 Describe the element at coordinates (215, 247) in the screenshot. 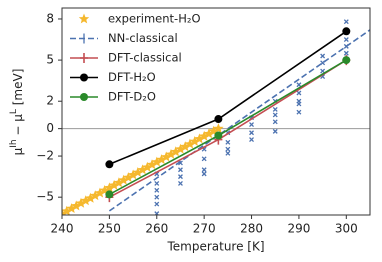

I see `x-axis-label: Temperature [K]` at that location.